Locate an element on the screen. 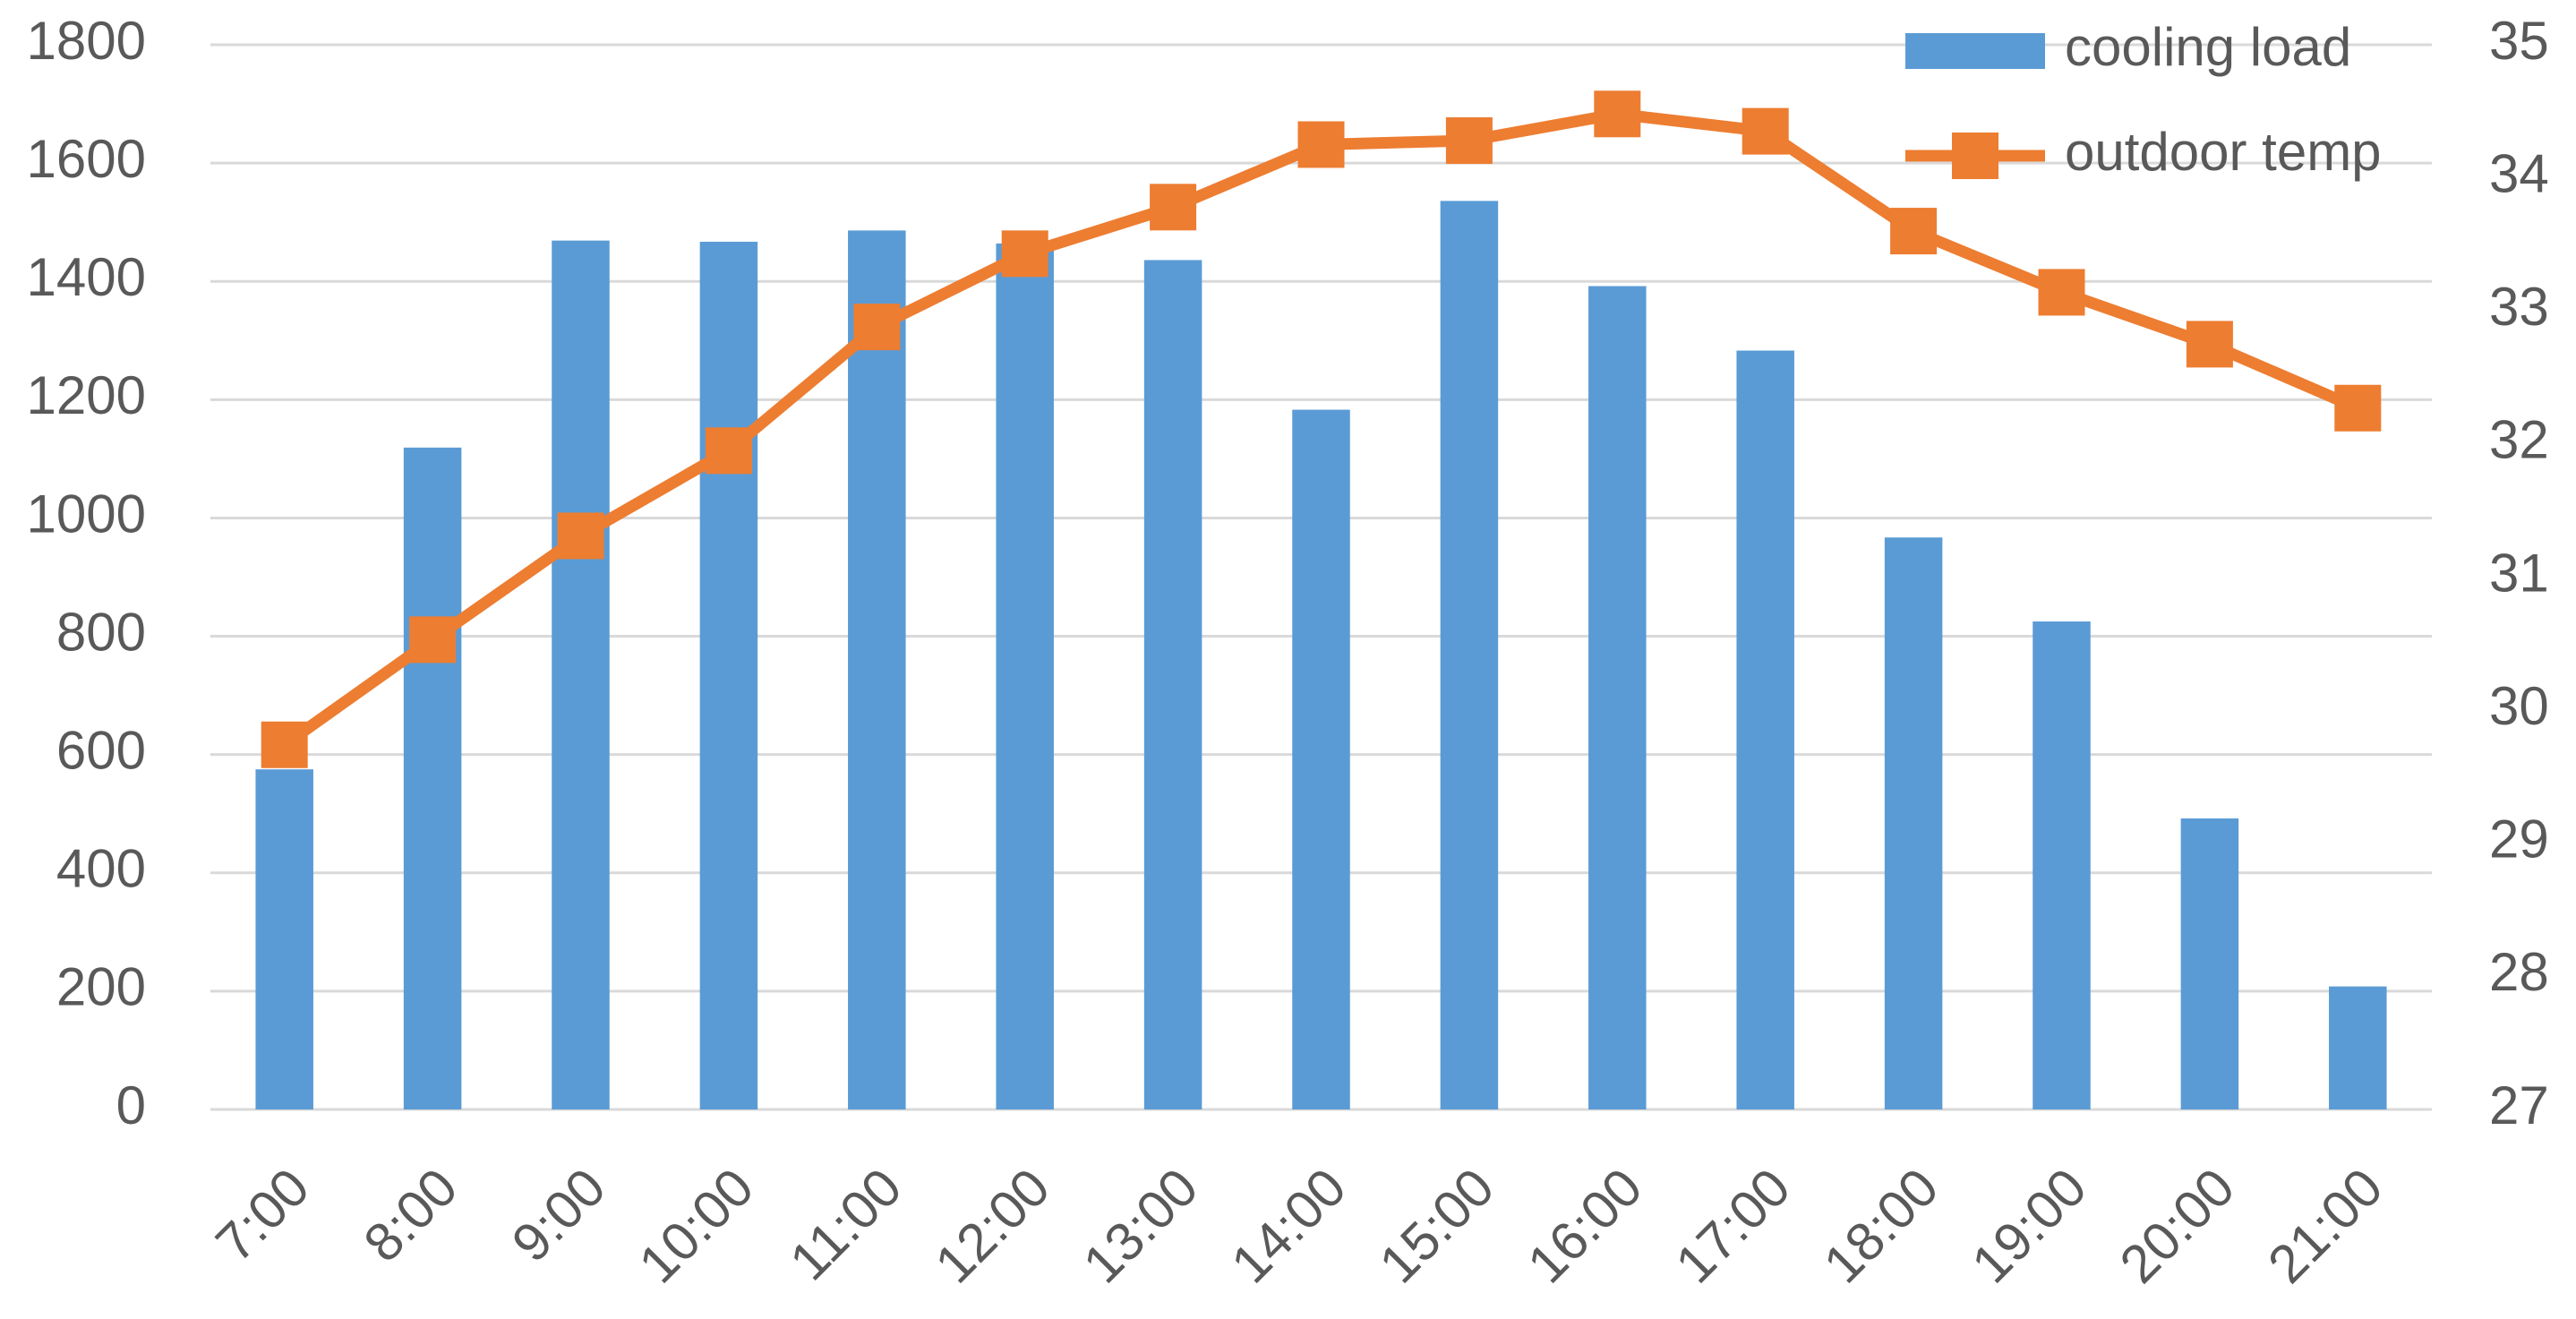 The width and height of the screenshot is (2576, 1319). y2-tick-label: 29 is located at coordinates (2519, 839).